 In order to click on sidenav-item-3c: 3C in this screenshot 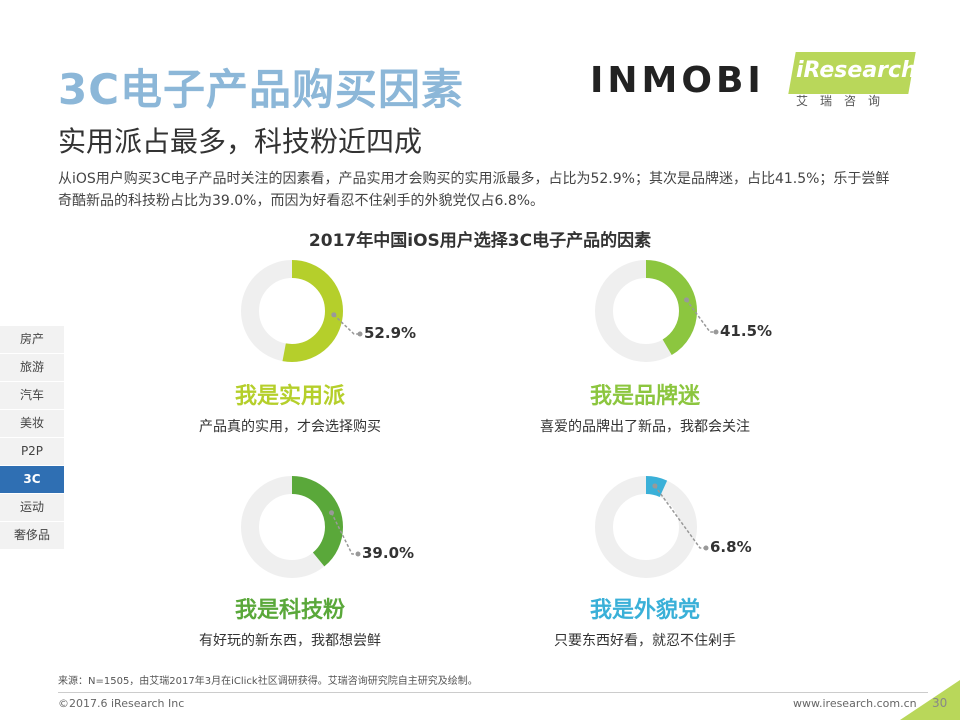, I will do `click(32, 480)`.